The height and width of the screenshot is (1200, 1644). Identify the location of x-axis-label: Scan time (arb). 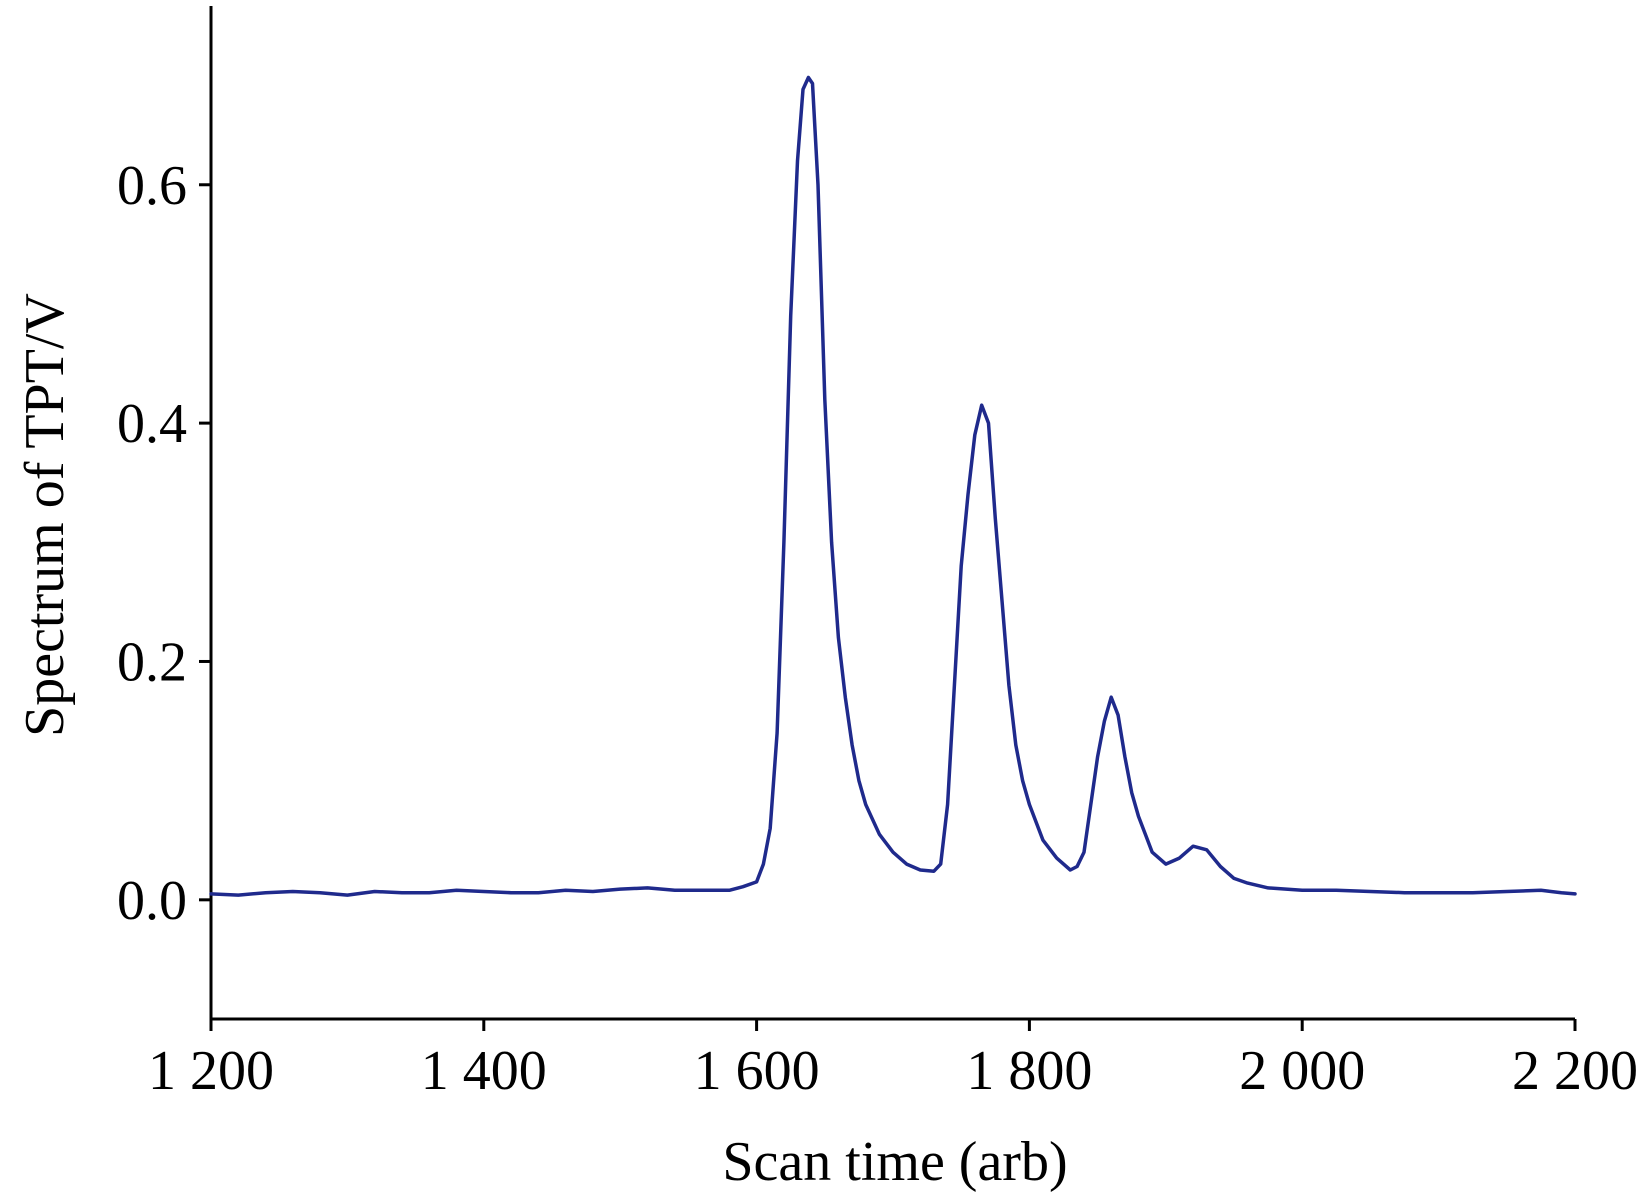
(894, 1162).